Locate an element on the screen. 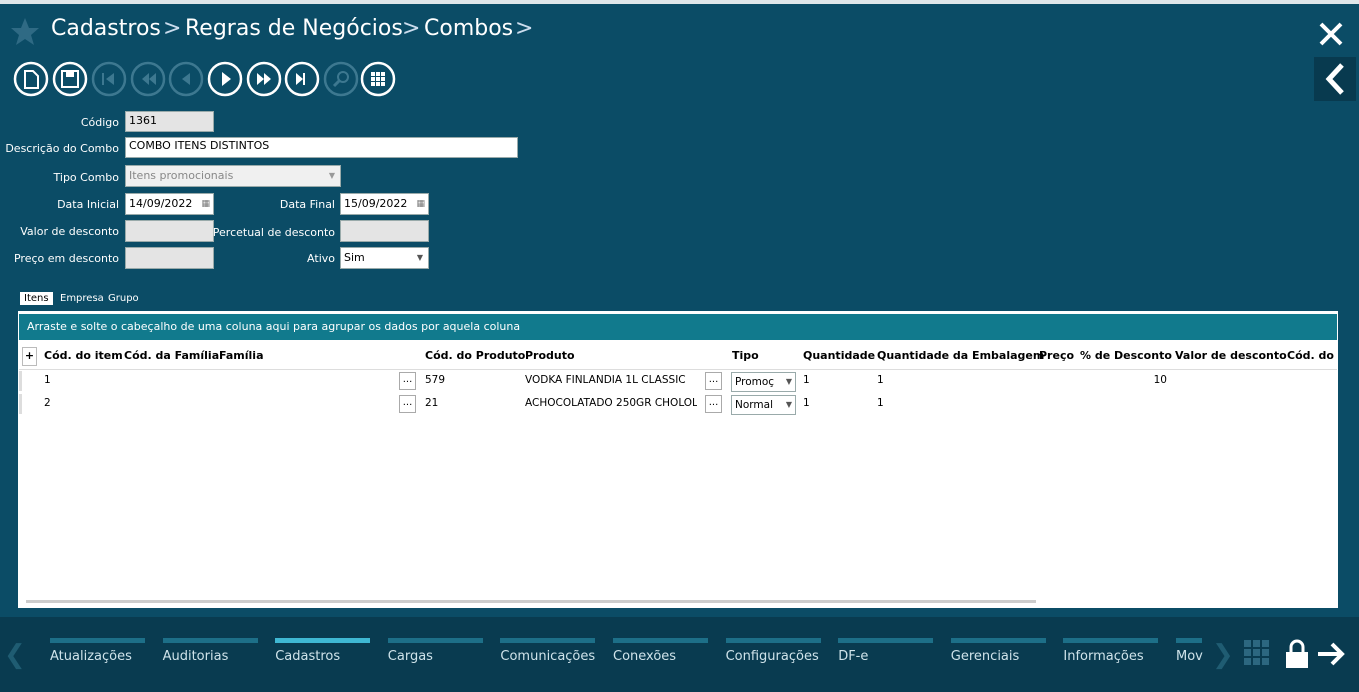 This screenshot has width=1359, height=692. tab: Grupo is located at coordinates (123, 298).